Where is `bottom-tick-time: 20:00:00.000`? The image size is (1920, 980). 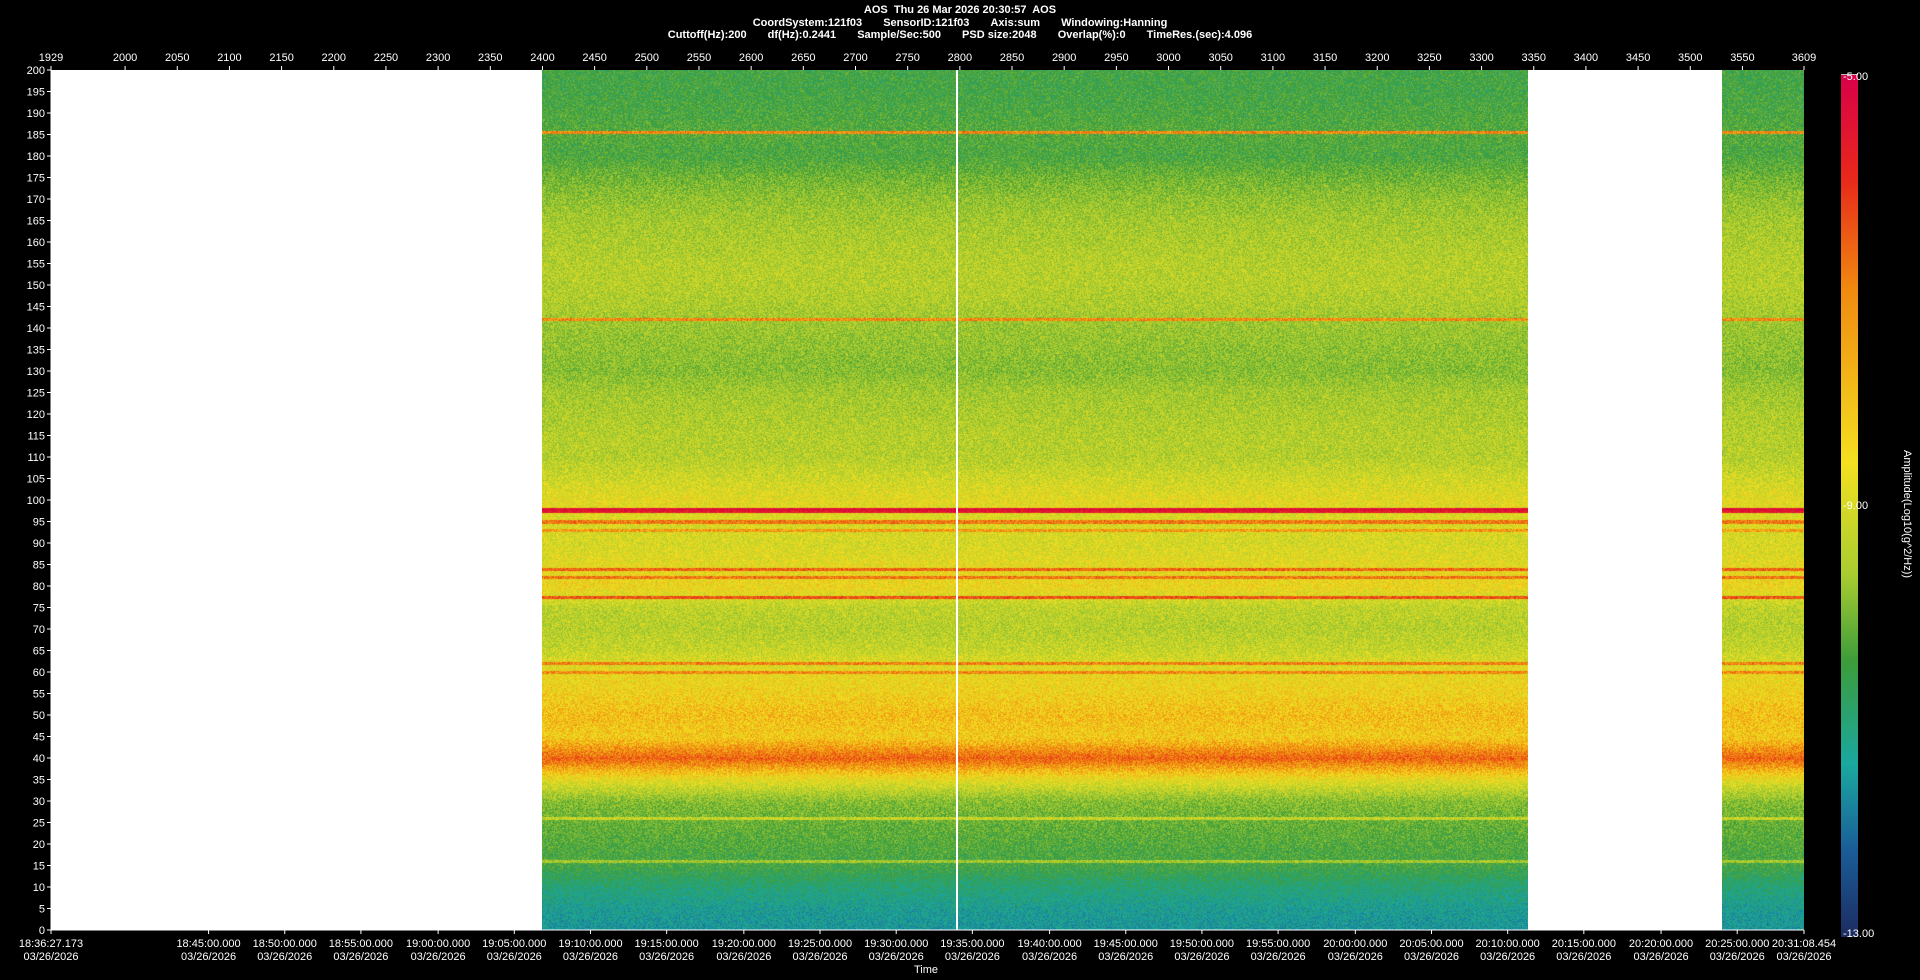 bottom-tick-time: 20:00:00.000 is located at coordinates (1355, 944).